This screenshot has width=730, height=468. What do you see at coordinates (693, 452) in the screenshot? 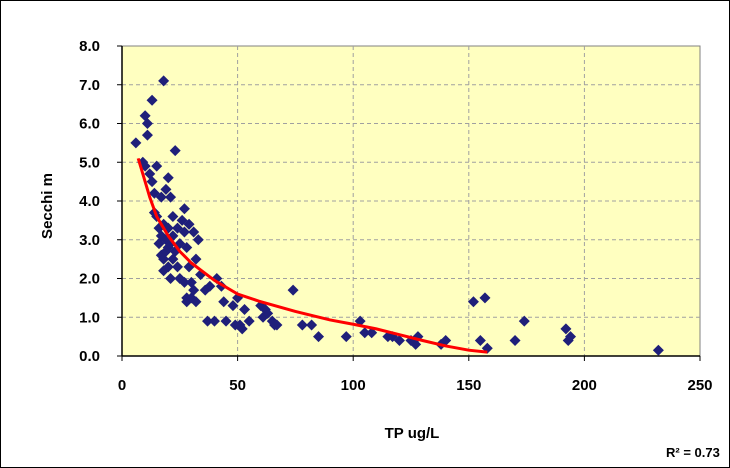
I see `r-squared-annotation: R² = 0.73` at bounding box center [693, 452].